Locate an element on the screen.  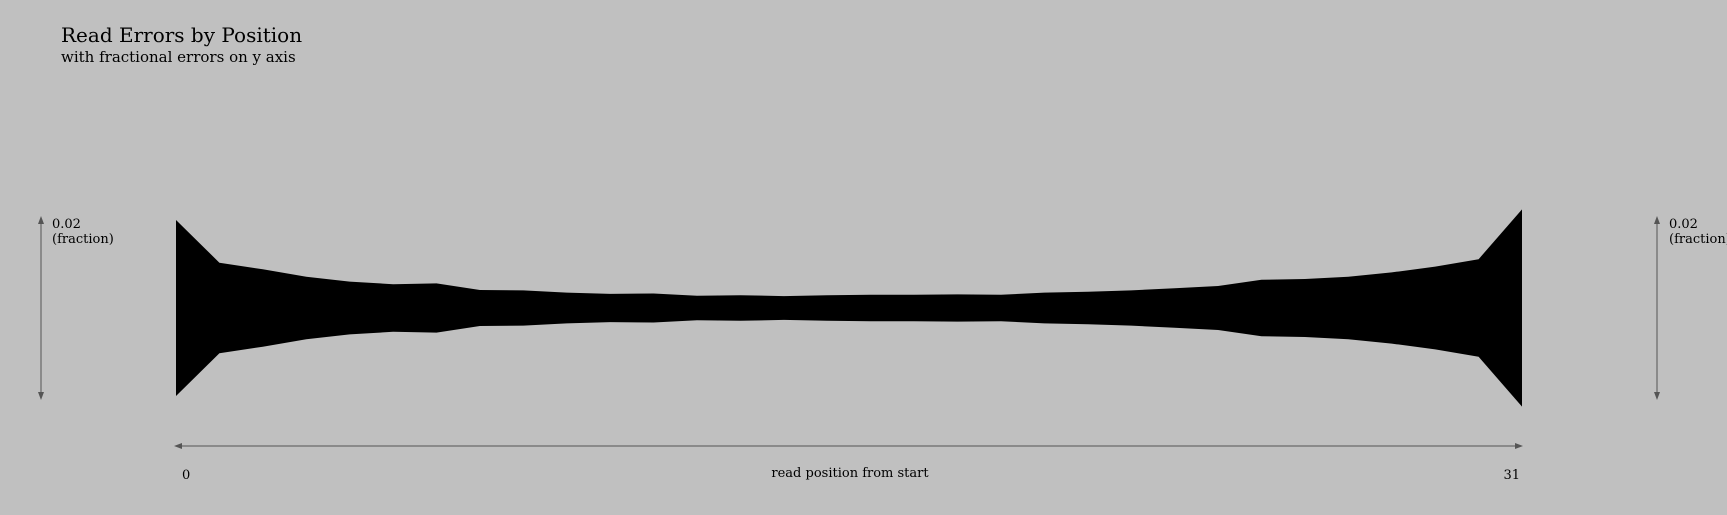
left-scale-bar: 0.02 (fraction) is located at coordinates (76, 308).